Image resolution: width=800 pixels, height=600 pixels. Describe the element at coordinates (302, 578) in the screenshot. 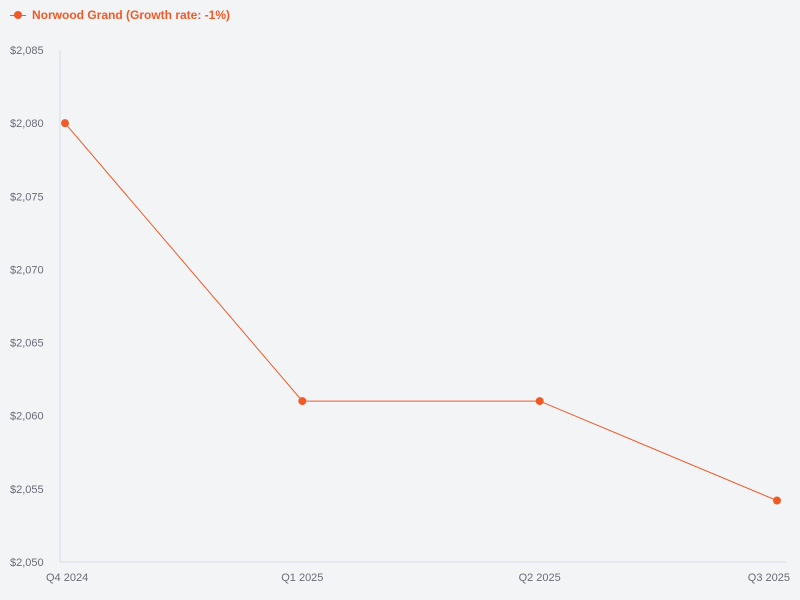

I see `x-tick-label: Q1 2025` at that location.